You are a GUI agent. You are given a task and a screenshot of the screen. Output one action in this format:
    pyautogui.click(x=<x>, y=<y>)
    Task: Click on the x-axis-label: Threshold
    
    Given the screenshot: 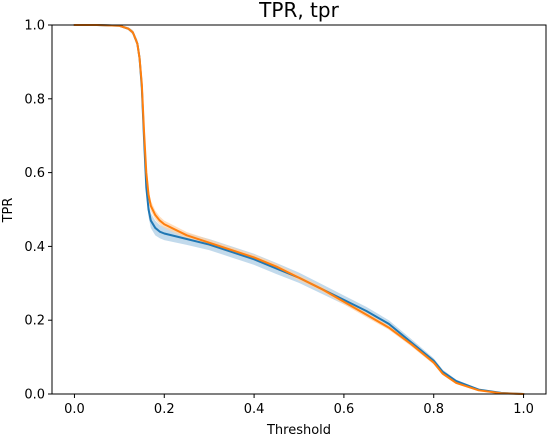 What is the action you would take?
    pyautogui.click(x=298, y=430)
    